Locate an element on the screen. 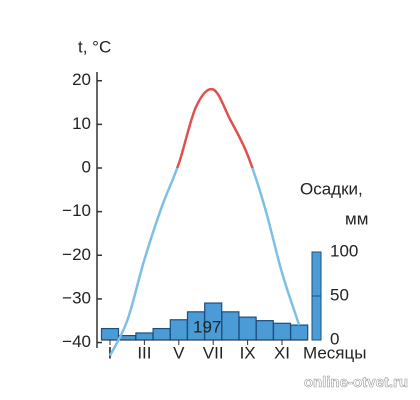 This screenshot has width=420, height=400. y-tick-label: −10 is located at coordinates (76, 210).